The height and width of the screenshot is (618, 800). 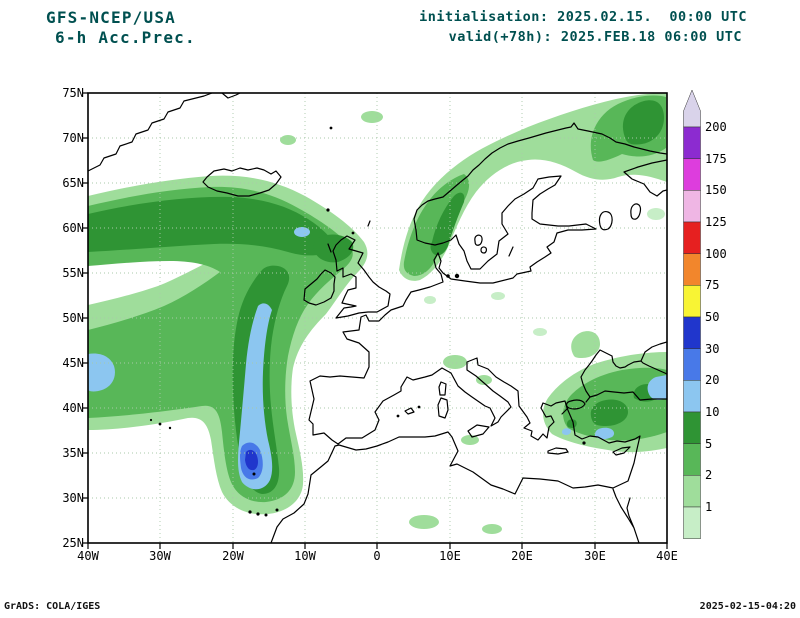 I want to click on lat-label-30n: 30N, so click(x=73, y=498).